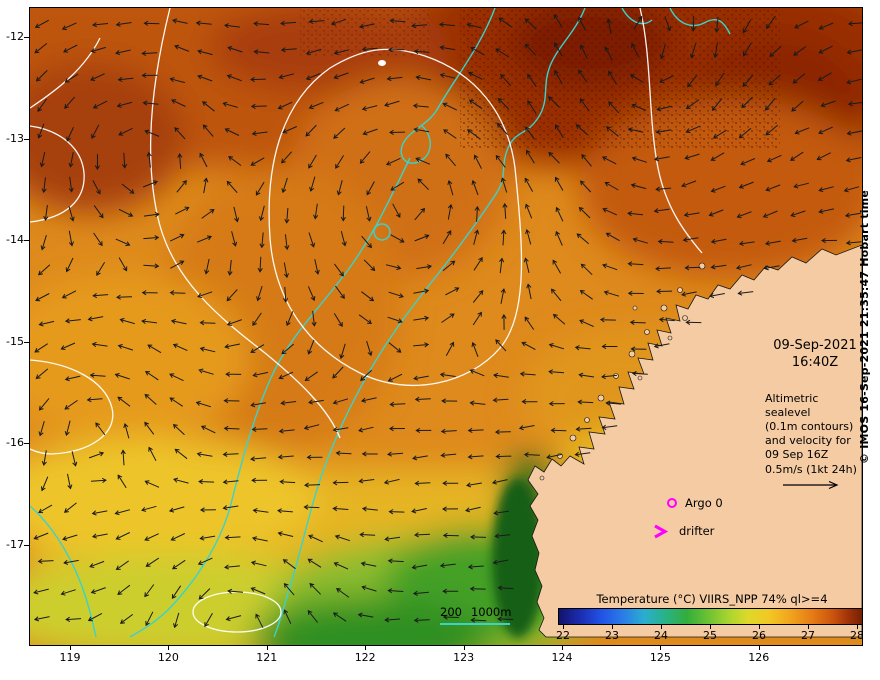 Image resolution: width=880 pixels, height=680 pixels. What do you see at coordinates (365, 657) in the screenshot?
I see `x-axis-tick-label: 122` at bounding box center [365, 657].